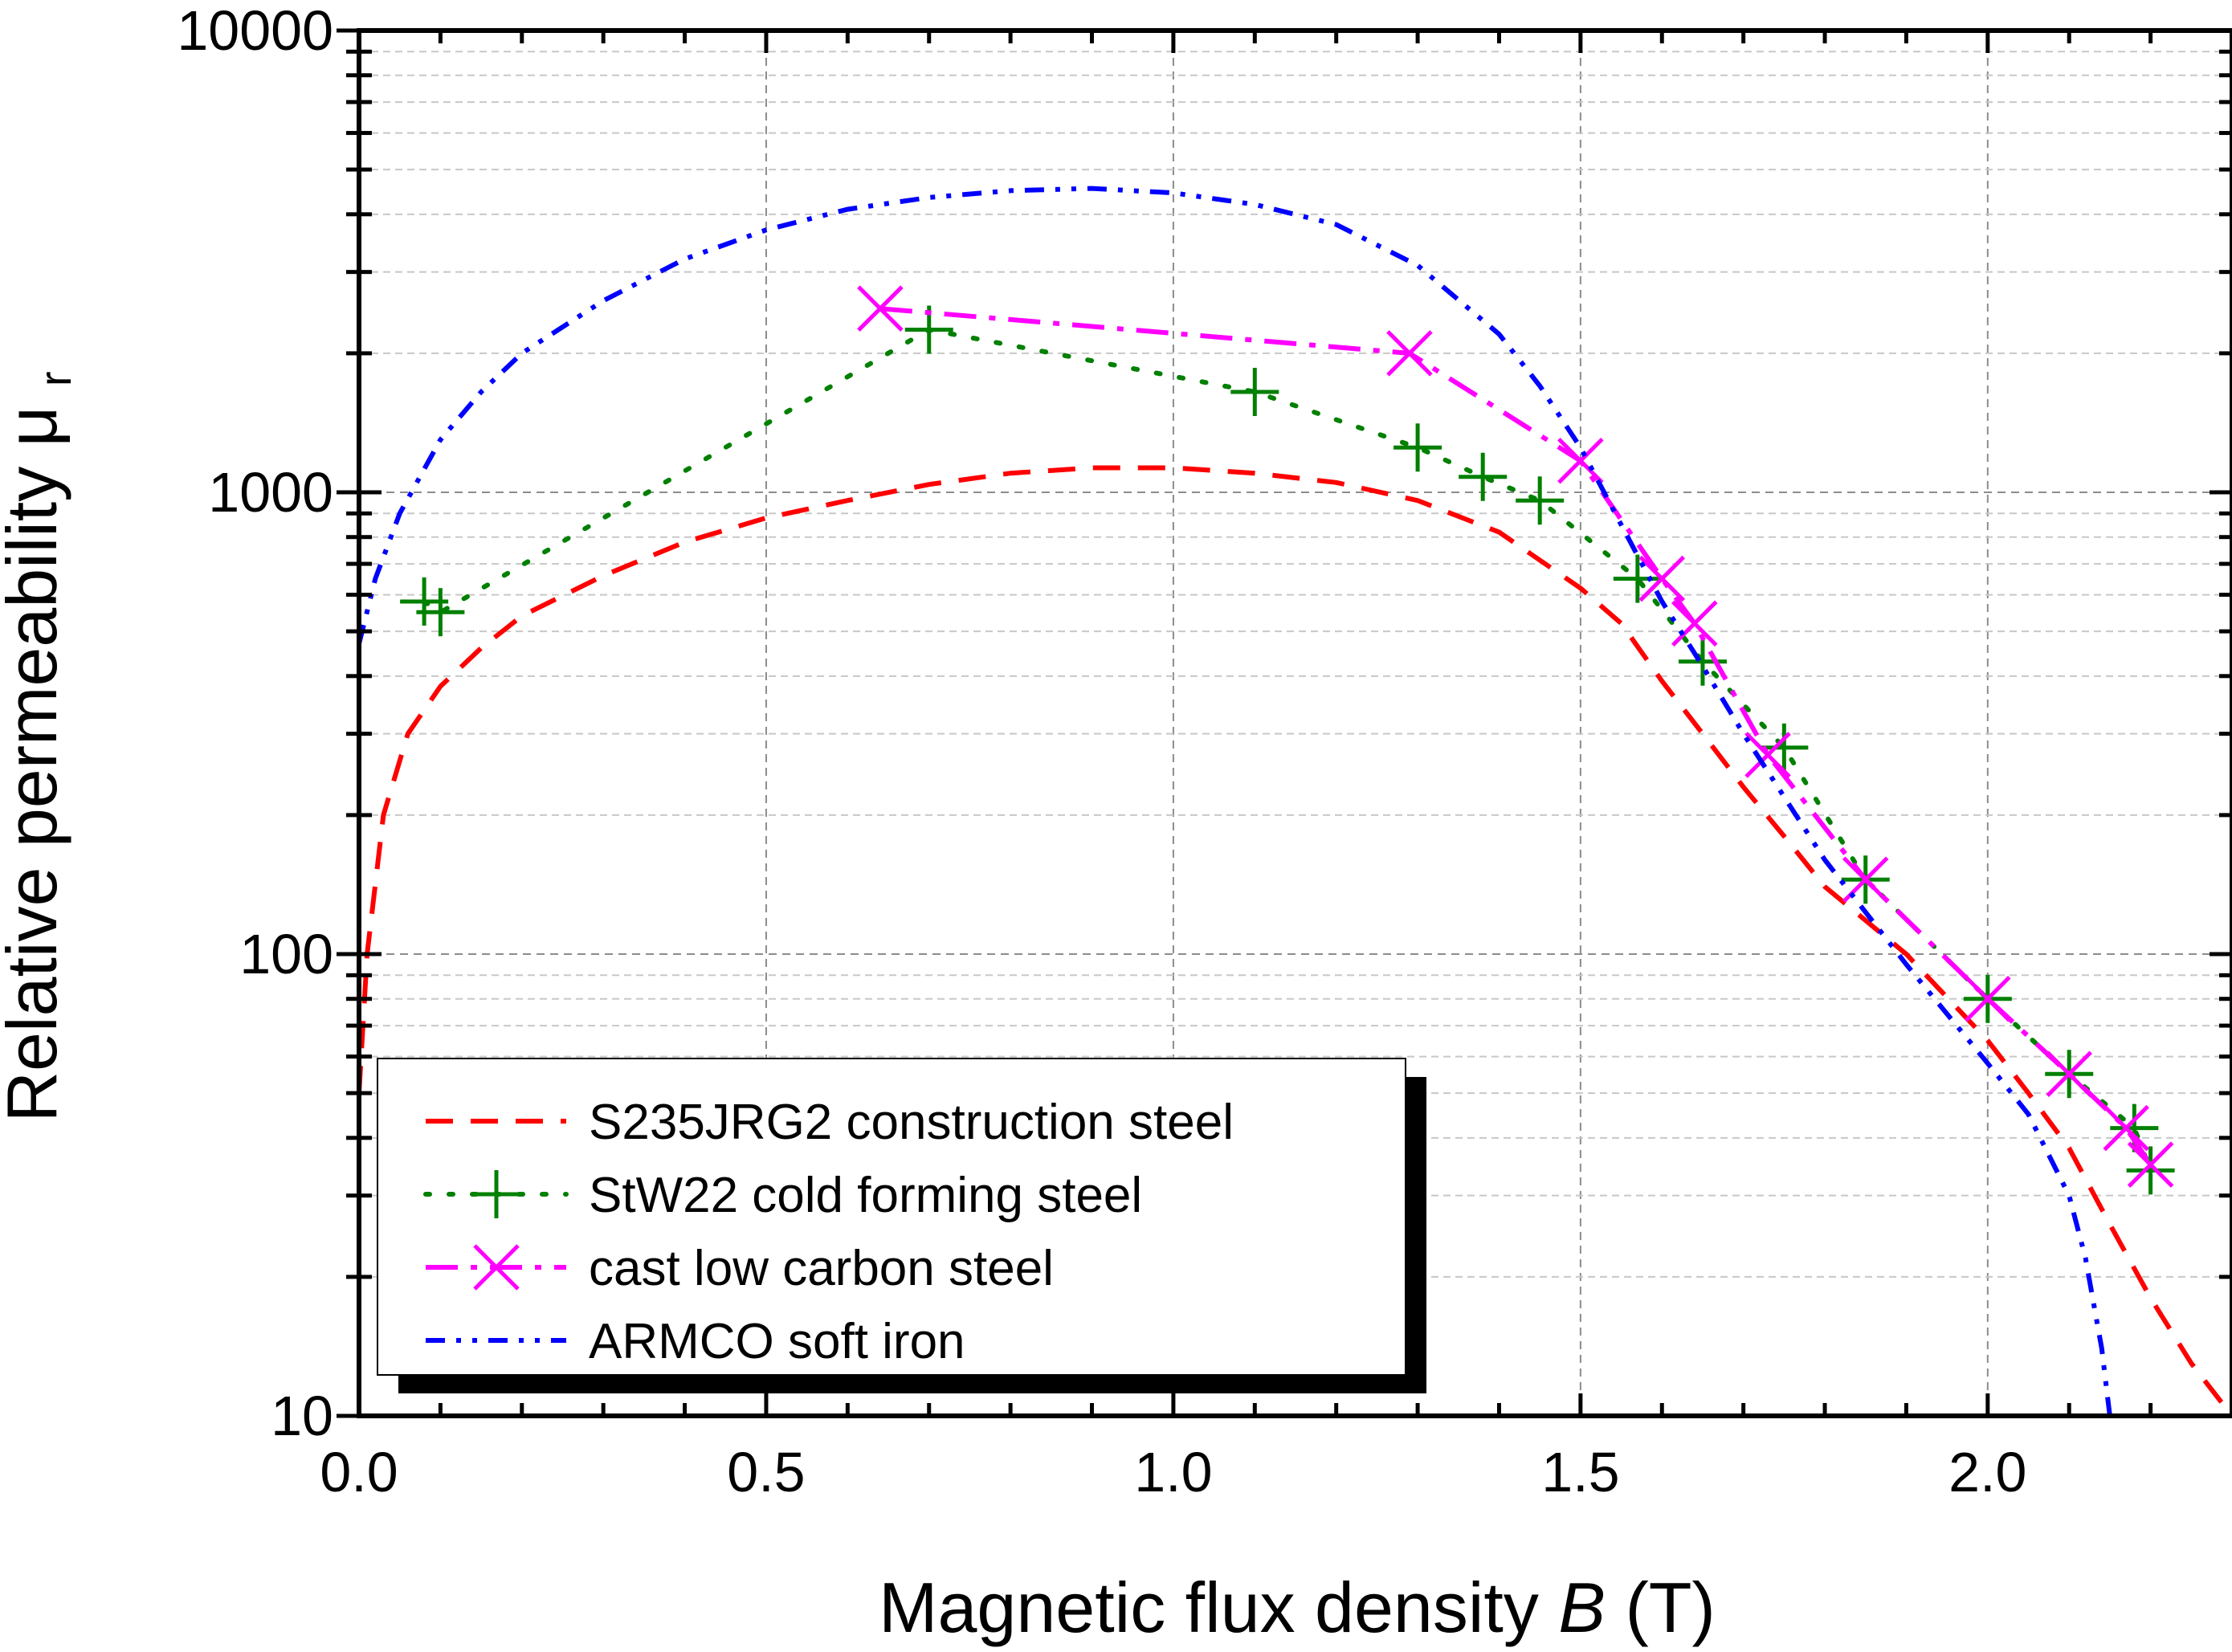 The width and height of the screenshot is (2232, 1652). I want to click on legend-entry: StW22 cold forming steel, so click(782, 1195).